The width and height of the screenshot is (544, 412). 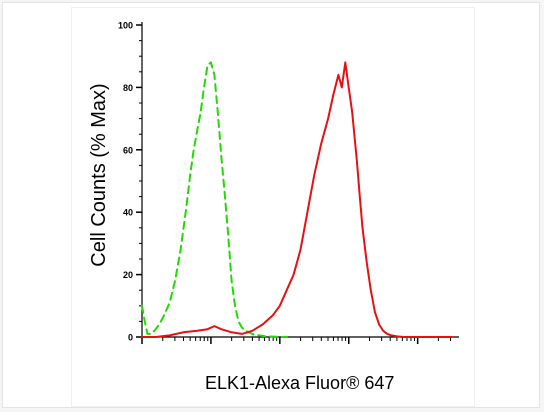 I want to click on y-tick-label: 40, so click(x=128, y=213).